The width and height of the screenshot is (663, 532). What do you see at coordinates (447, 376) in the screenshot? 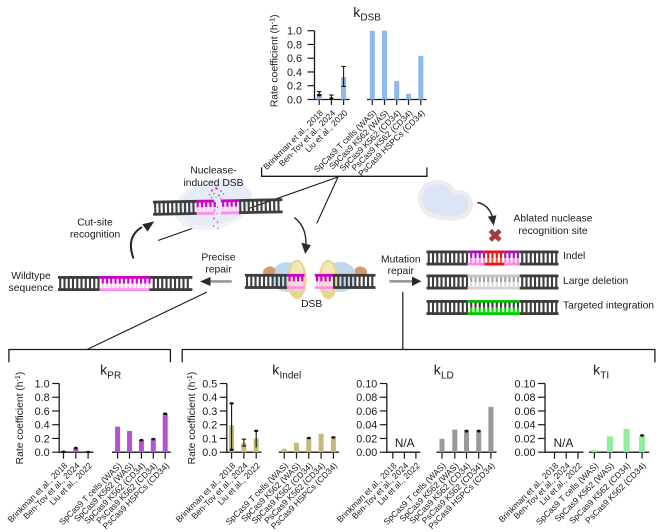
I see `svg-text: LD` at bounding box center [447, 376].